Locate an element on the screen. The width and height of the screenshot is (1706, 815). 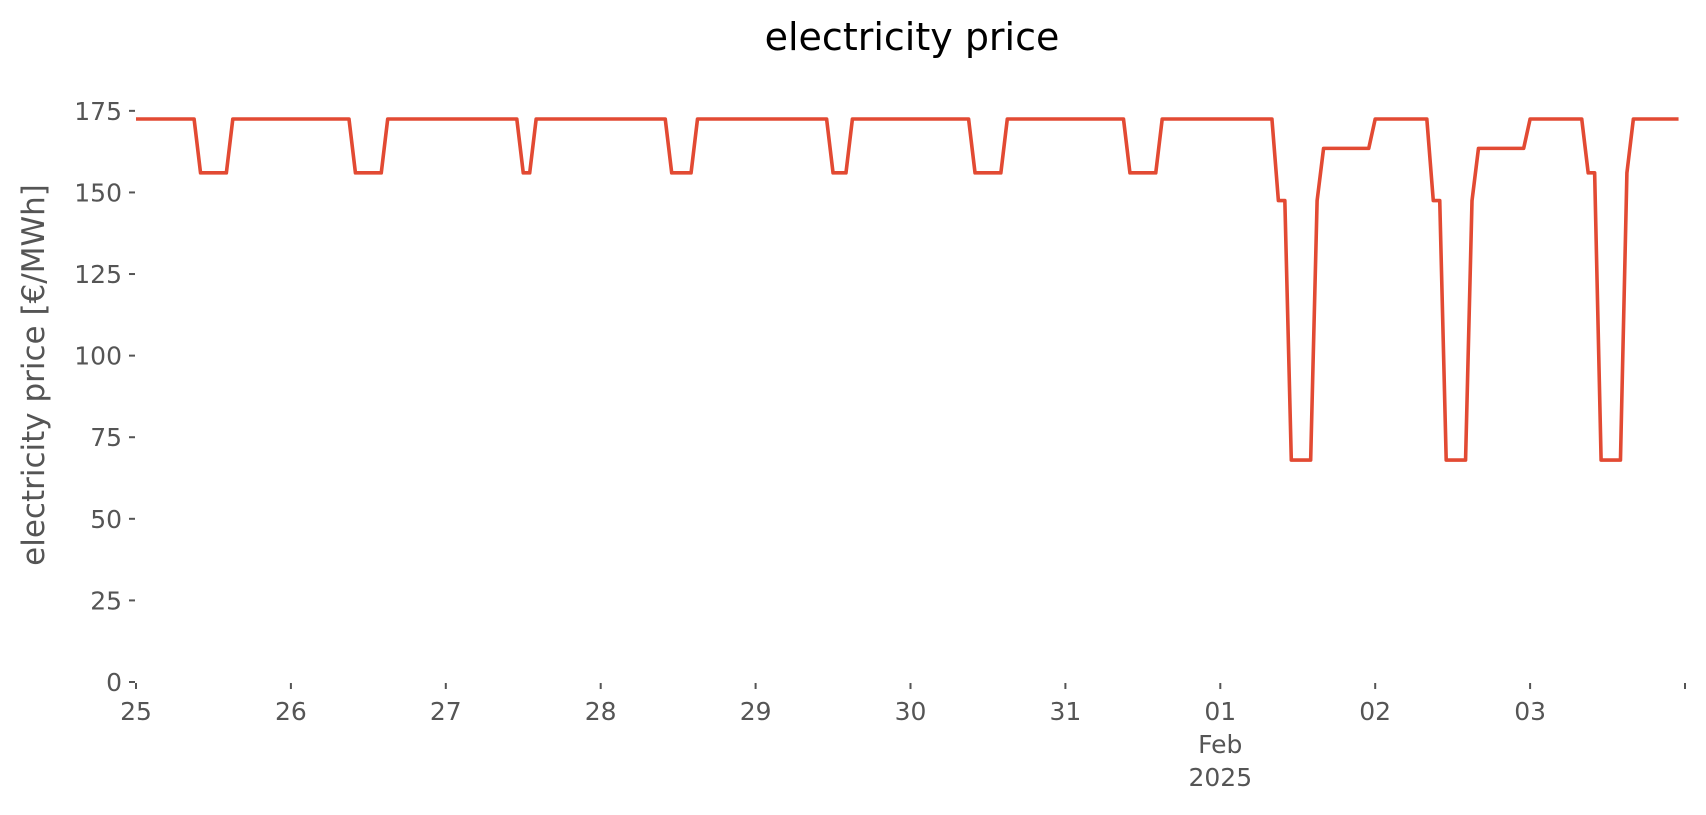
x-tick-label: 26 is located at coordinates (291, 711).